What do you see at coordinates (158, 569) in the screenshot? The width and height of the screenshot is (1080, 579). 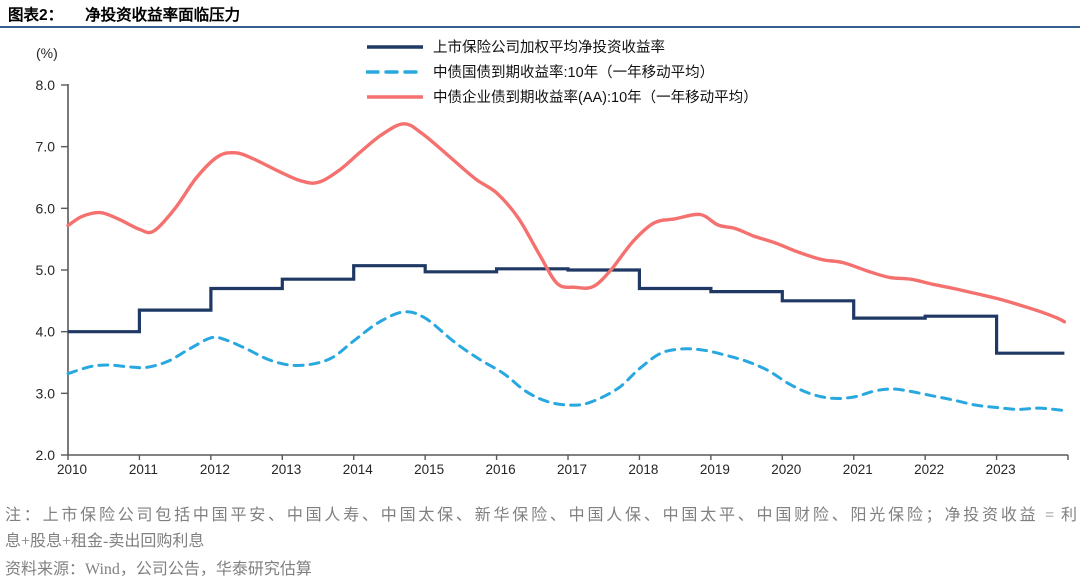 I see `source-text: 资料来源：Wind，公司公告，华泰研究估算` at bounding box center [158, 569].